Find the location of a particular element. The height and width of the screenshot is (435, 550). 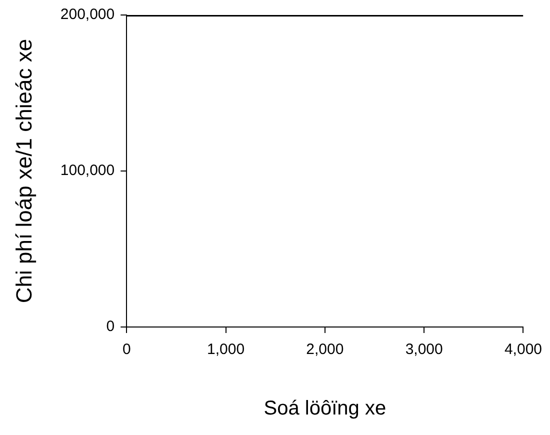

x-tick-label: 2,000 is located at coordinates (325, 349).